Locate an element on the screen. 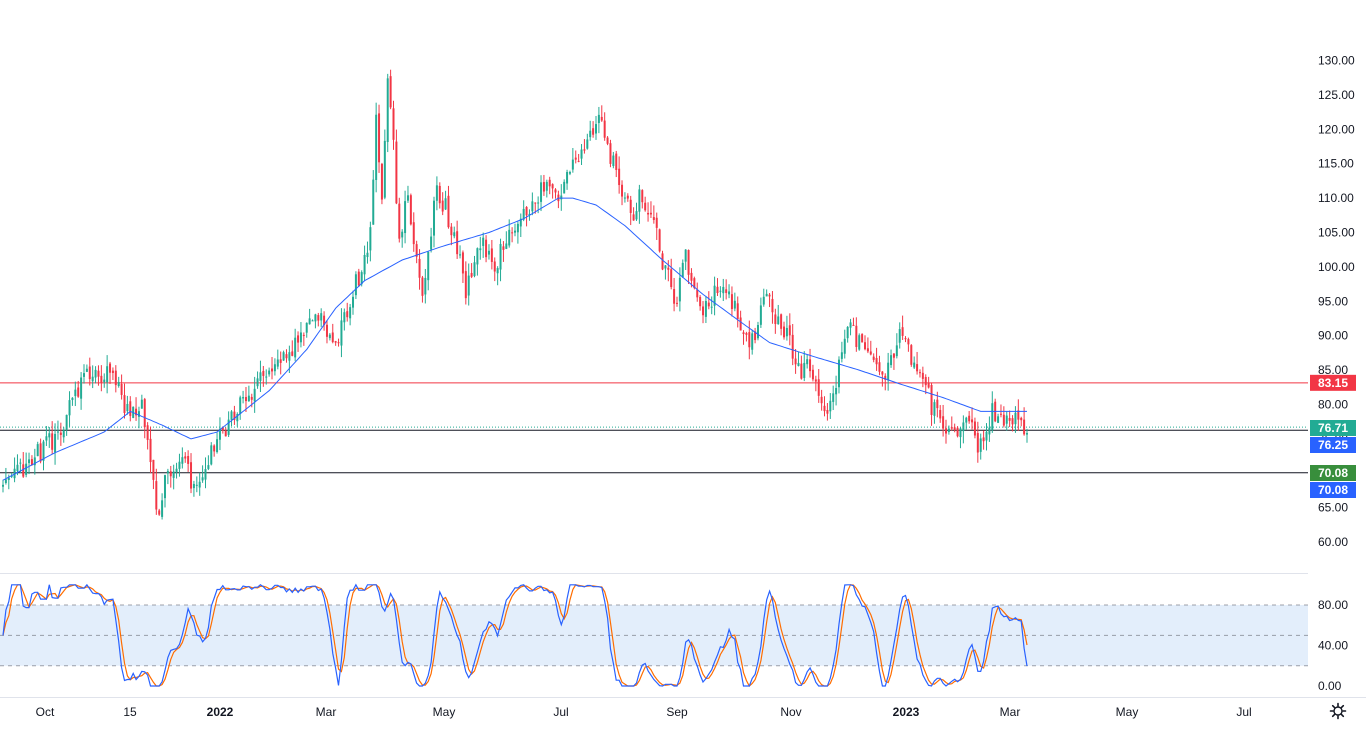 The height and width of the screenshot is (733, 1366). time-tick-label: 2023 is located at coordinates (906, 712).